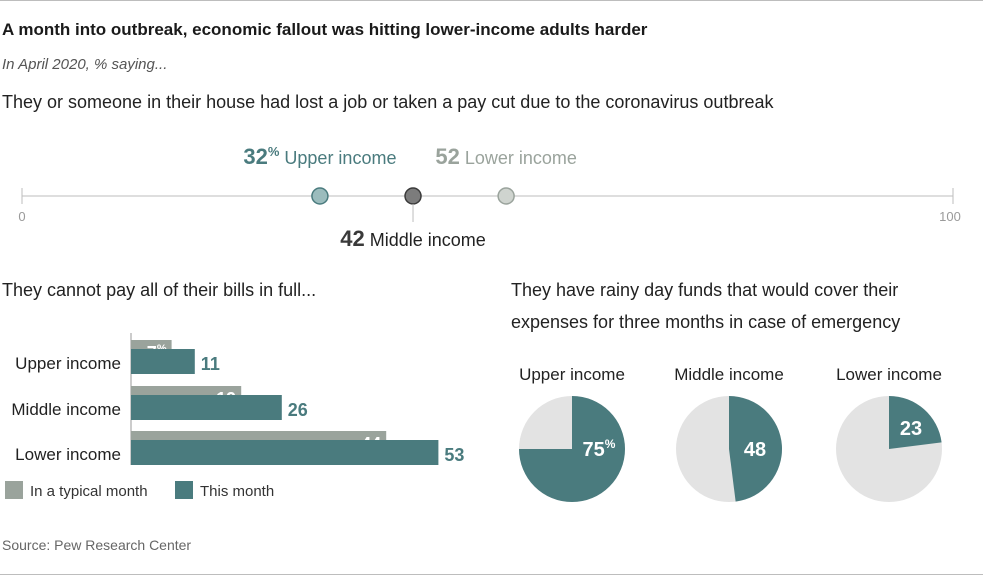  I want to click on pie-value-label-middle-income: 48, so click(755, 450).